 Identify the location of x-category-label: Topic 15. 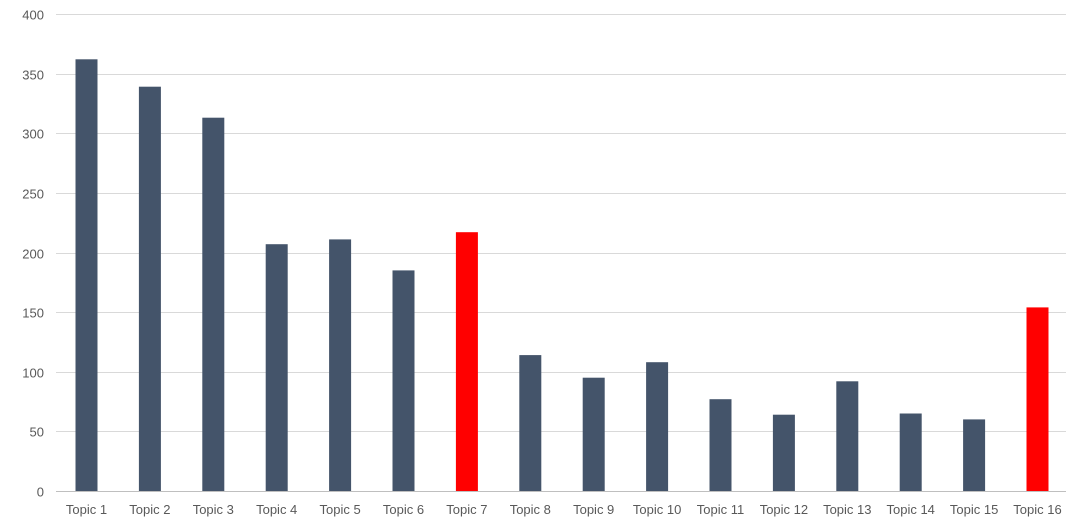
(974, 509).